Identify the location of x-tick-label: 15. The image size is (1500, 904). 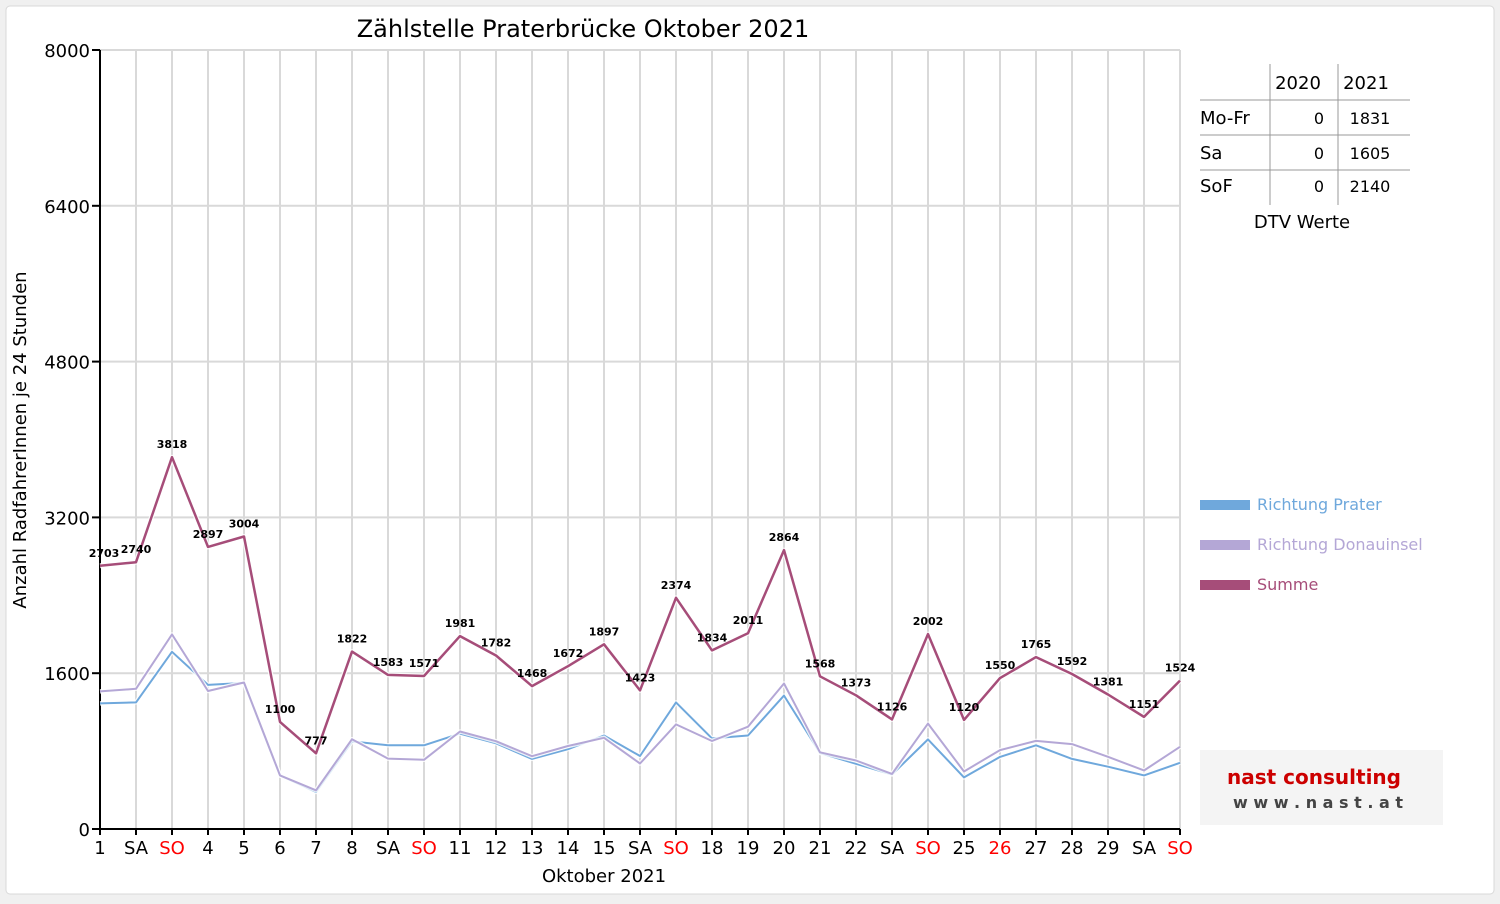
(604, 848).